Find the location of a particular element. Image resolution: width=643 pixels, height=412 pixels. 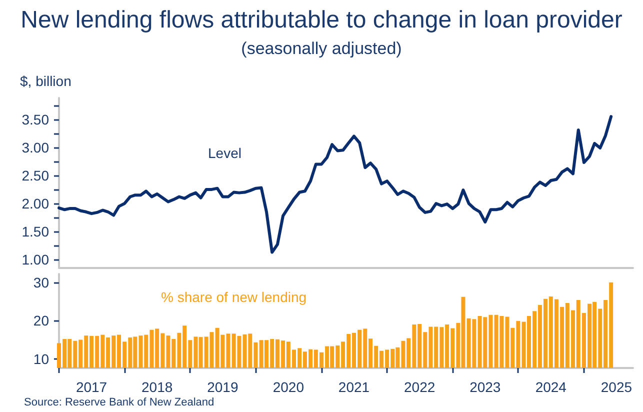

y-tick-label: 1.50 is located at coordinates (36, 232).